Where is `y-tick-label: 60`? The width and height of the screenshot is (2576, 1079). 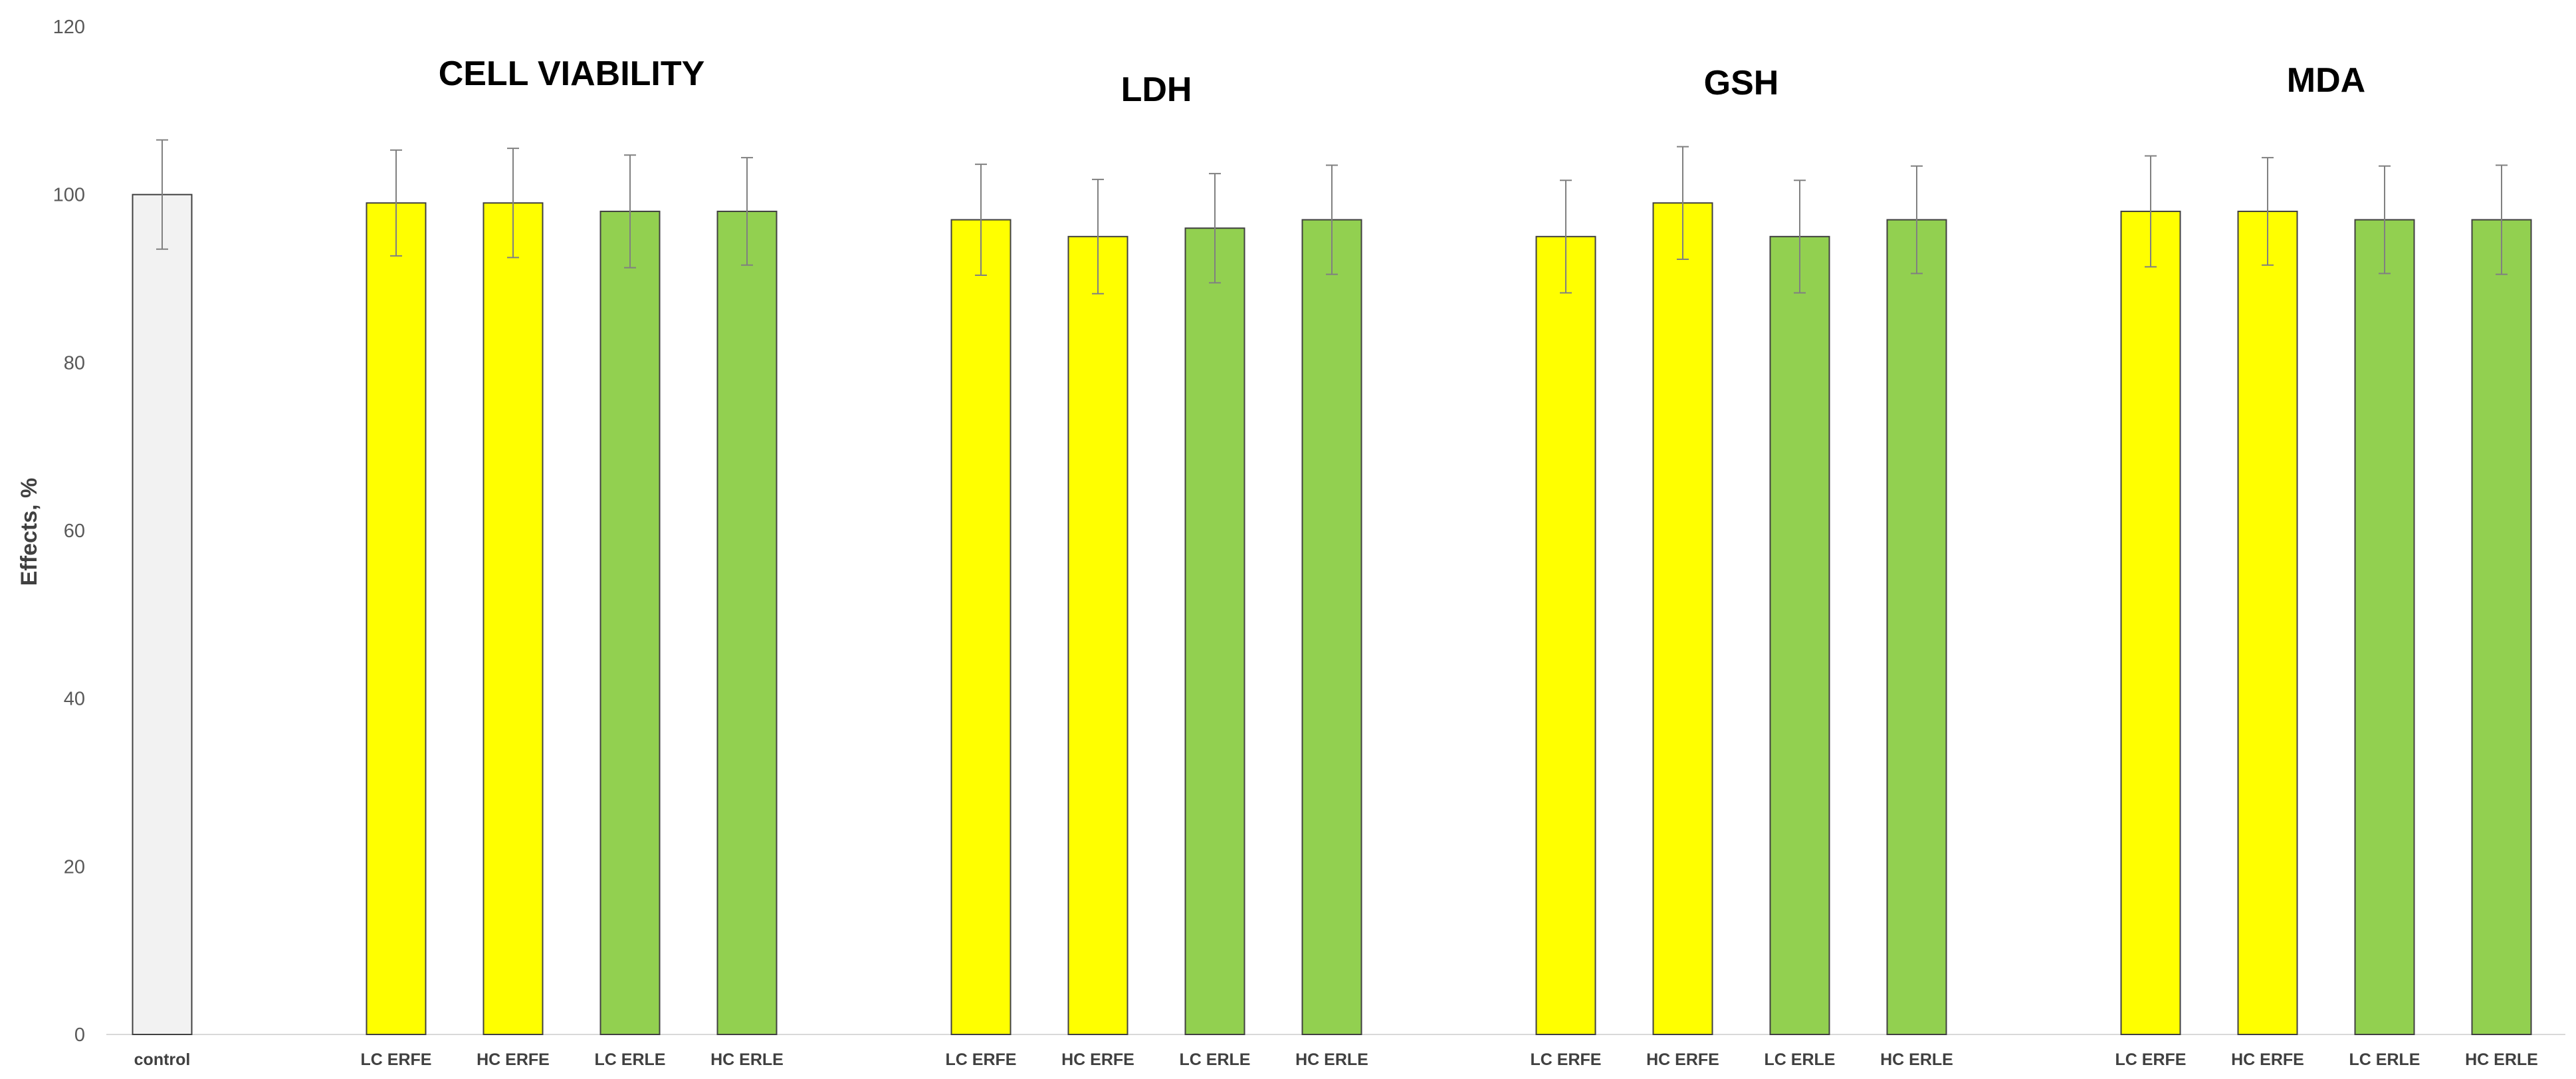
y-tick-label: 60 is located at coordinates (74, 531).